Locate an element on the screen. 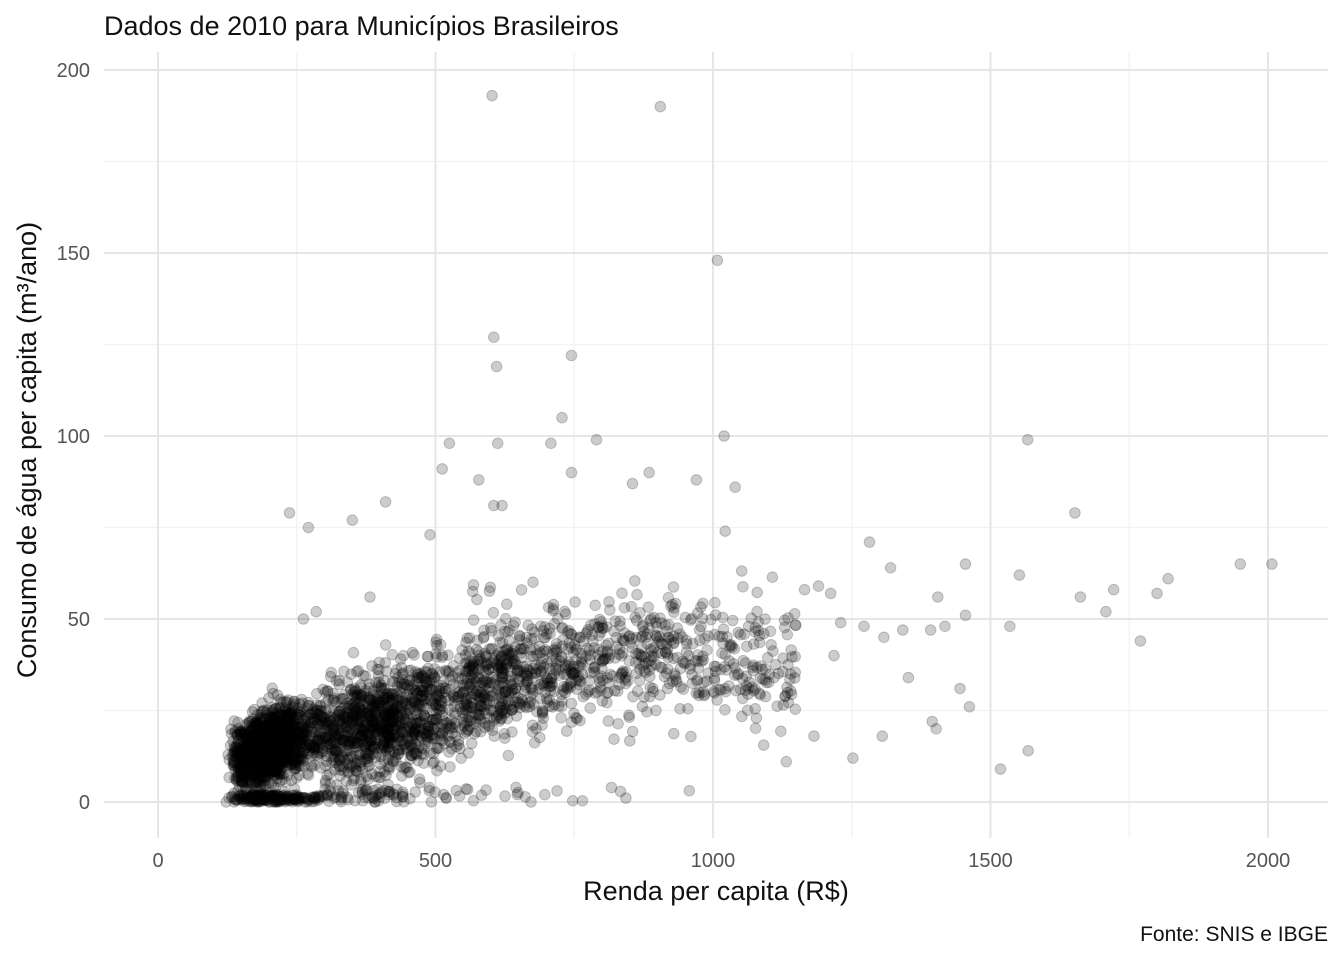  x-tick-label: 0 is located at coordinates (157, 861).